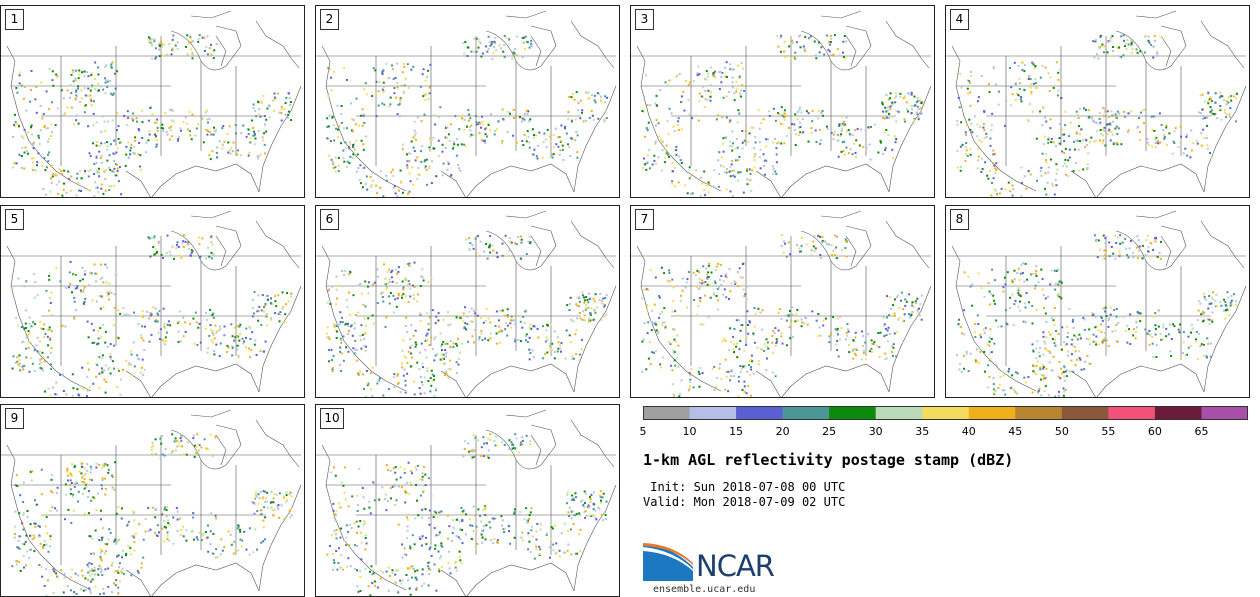 Image resolution: width=1260 pixels, height=597 pixels. I want to click on map-panel: 1, so click(152, 101).